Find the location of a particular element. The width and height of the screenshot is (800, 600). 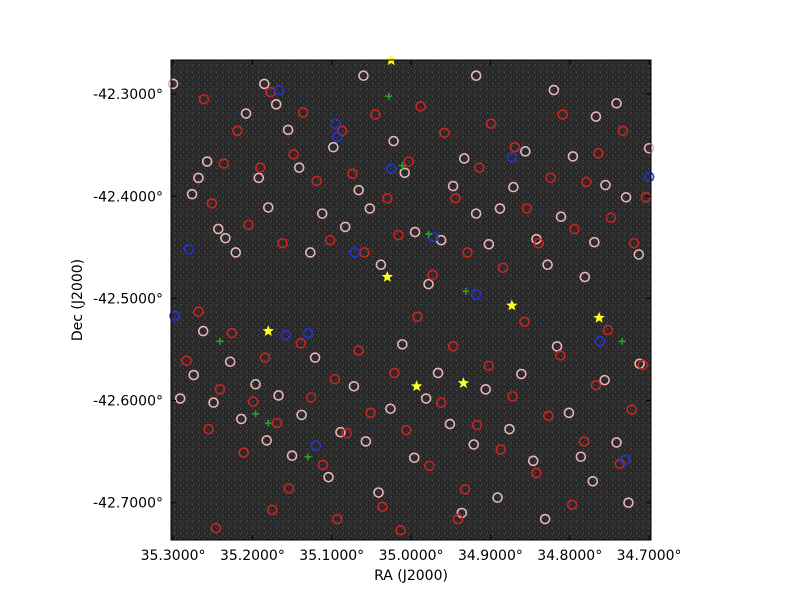

y-tick-label: -42.5000° is located at coordinates (128, 299).